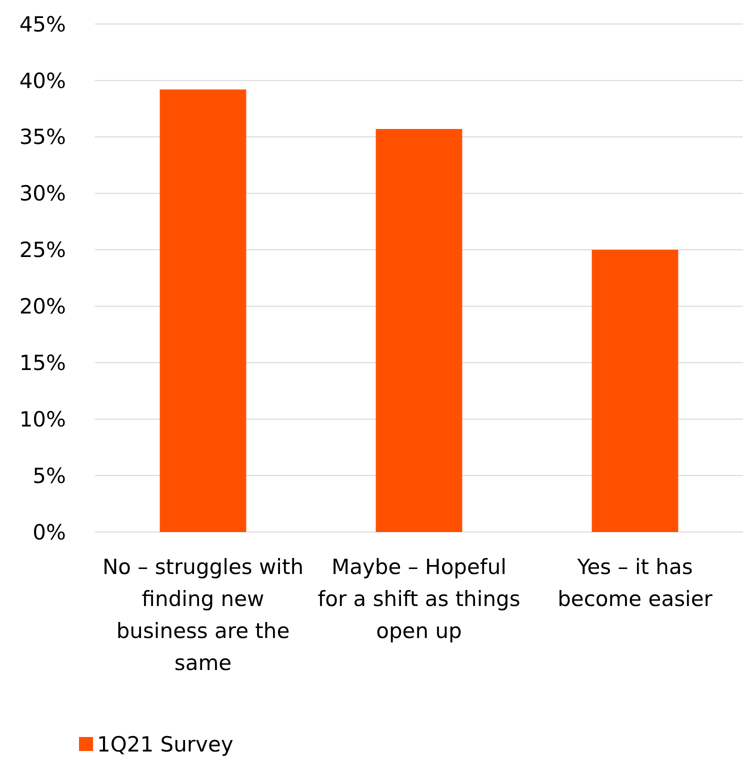  What do you see at coordinates (42, 80) in the screenshot?
I see `y-tick-label: 40%` at bounding box center [42, 80].